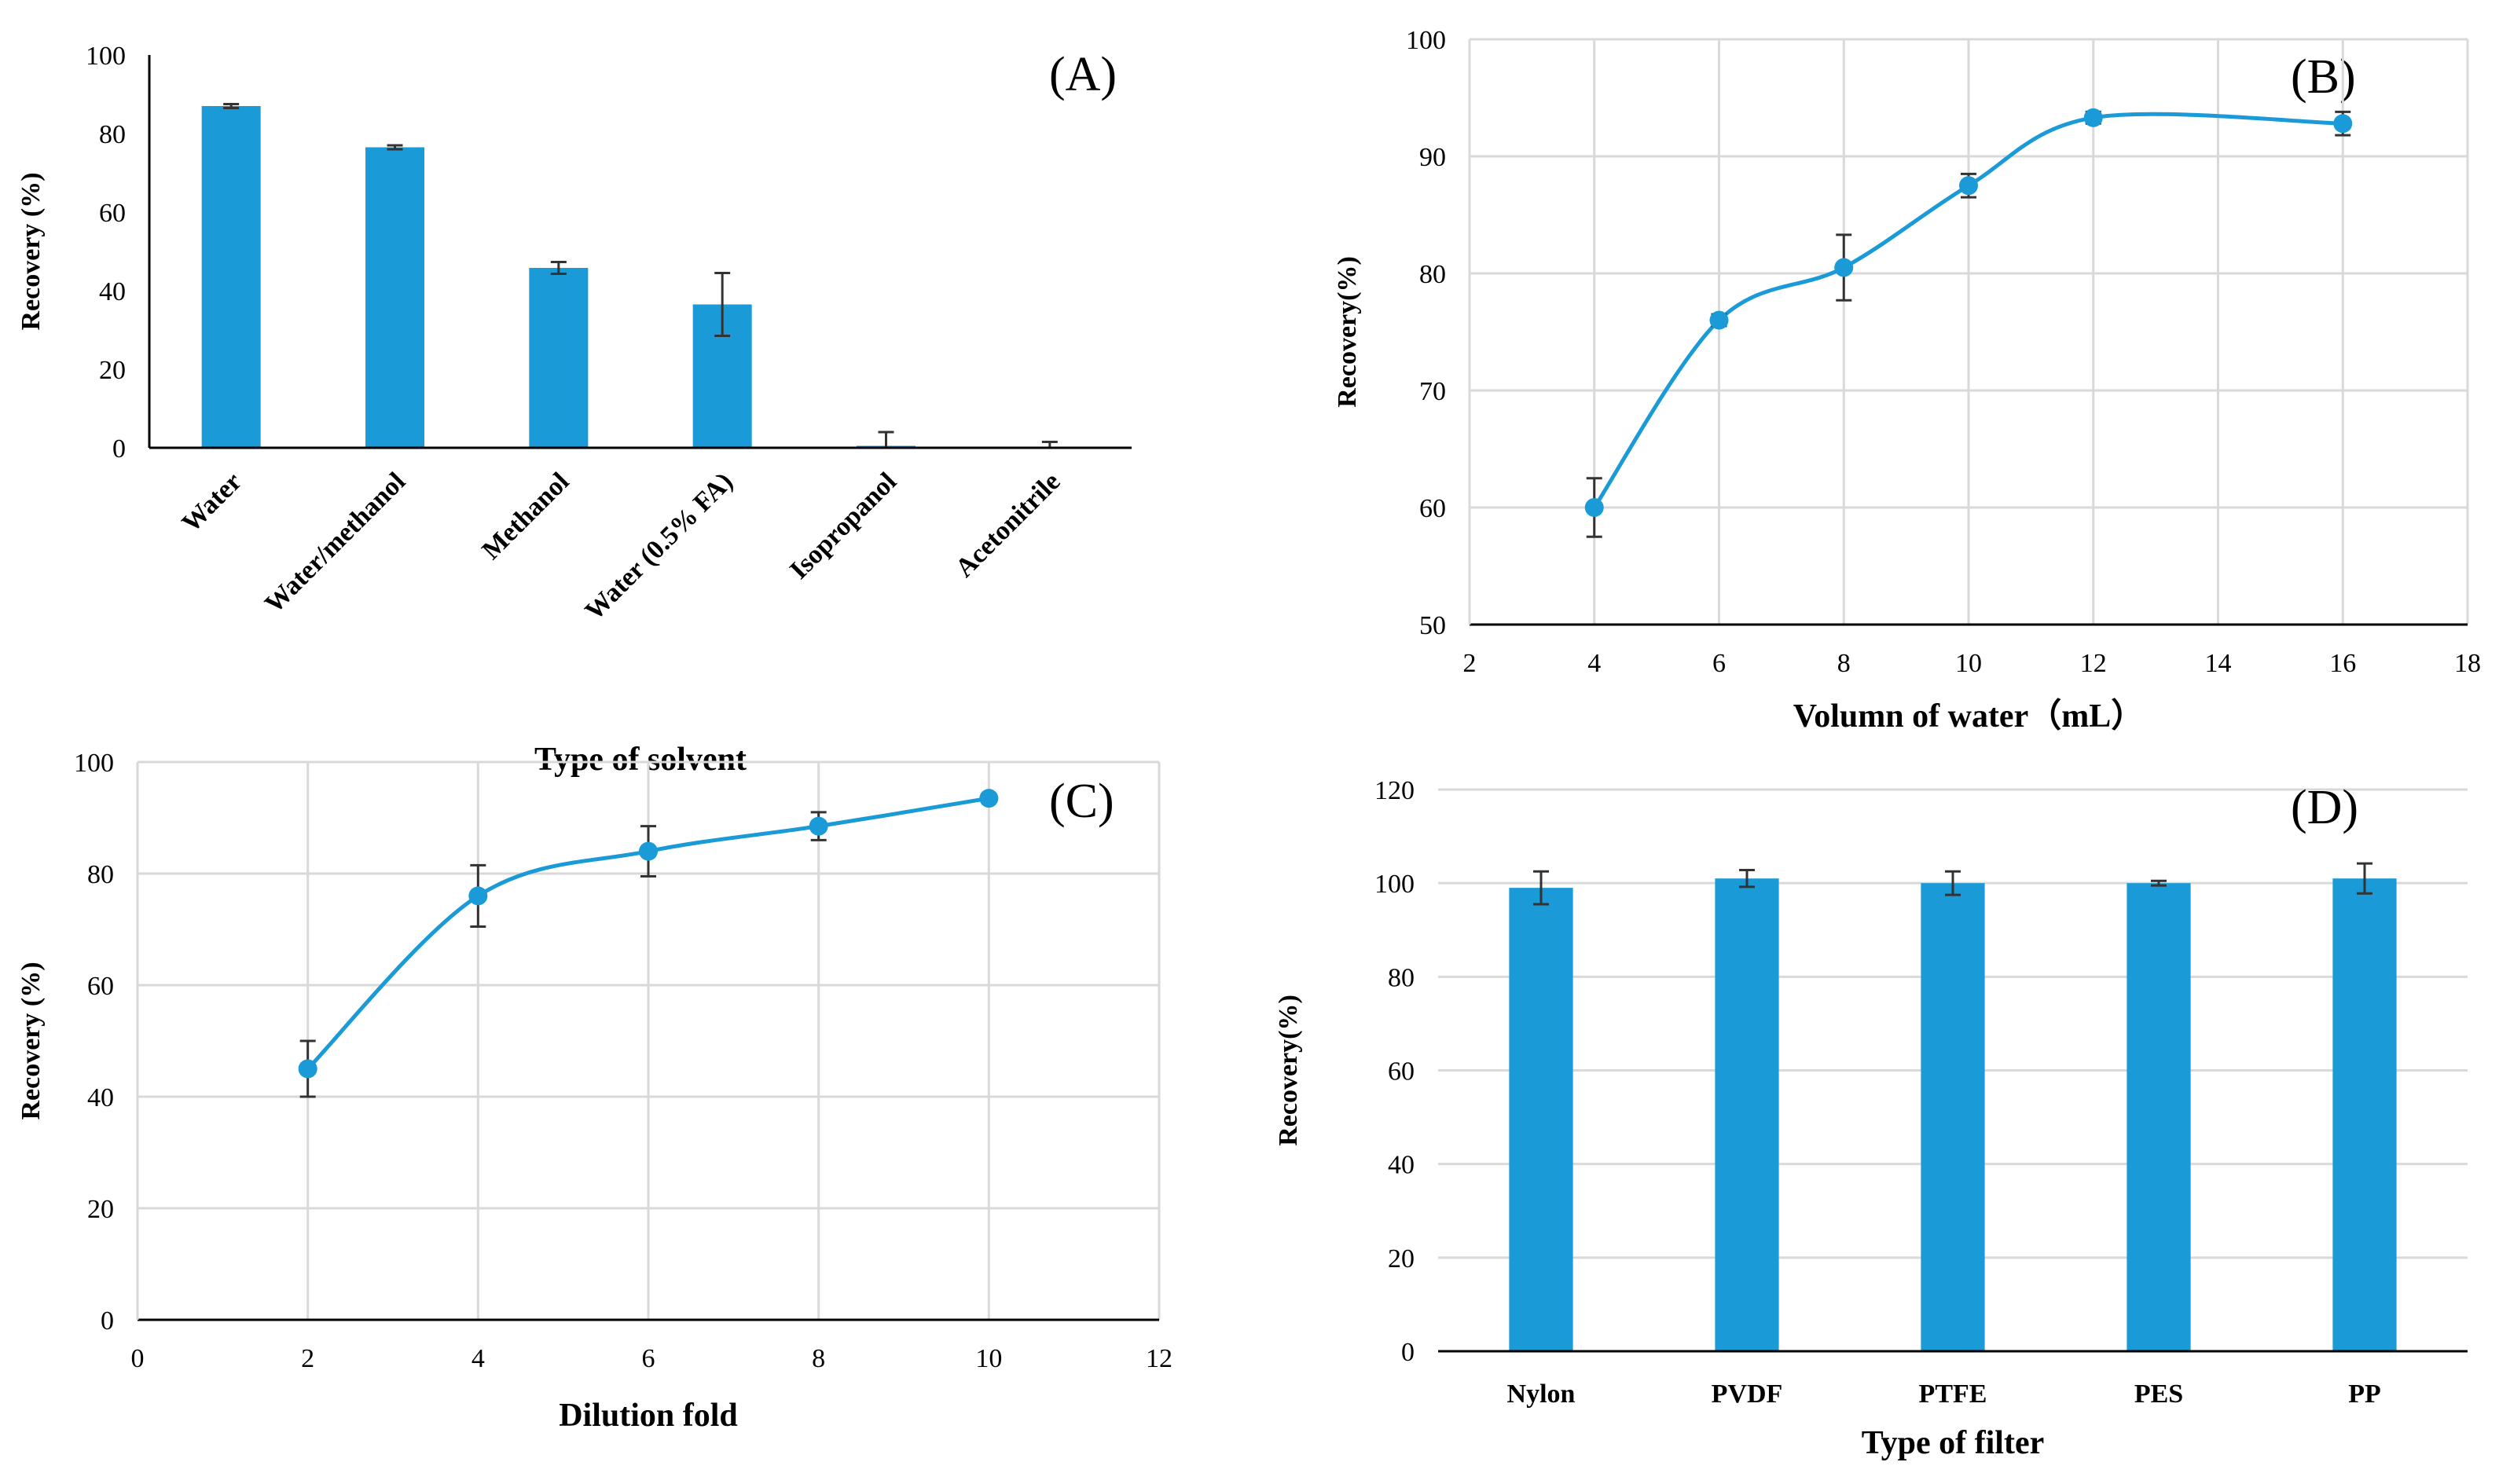 Image resolution: width=2499 pixels, height=1484 pixels. I want to click on x-category-label: Methanol, so click(525, 516).